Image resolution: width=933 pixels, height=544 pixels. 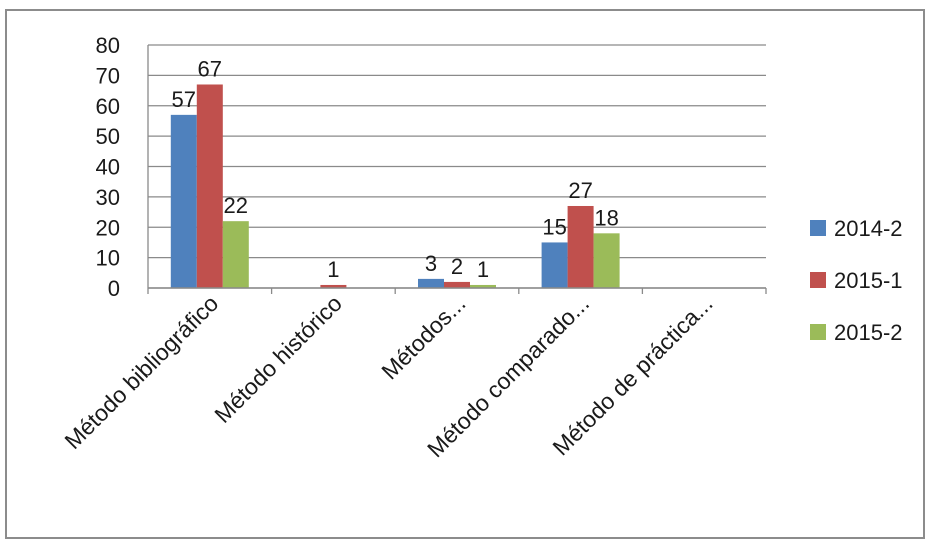 What do you see at coordinates (122, 167) in the screenshot?
I see `y-axis: 0 10 20 30 40 50 60 70 80` at bounding box center [122, 167].